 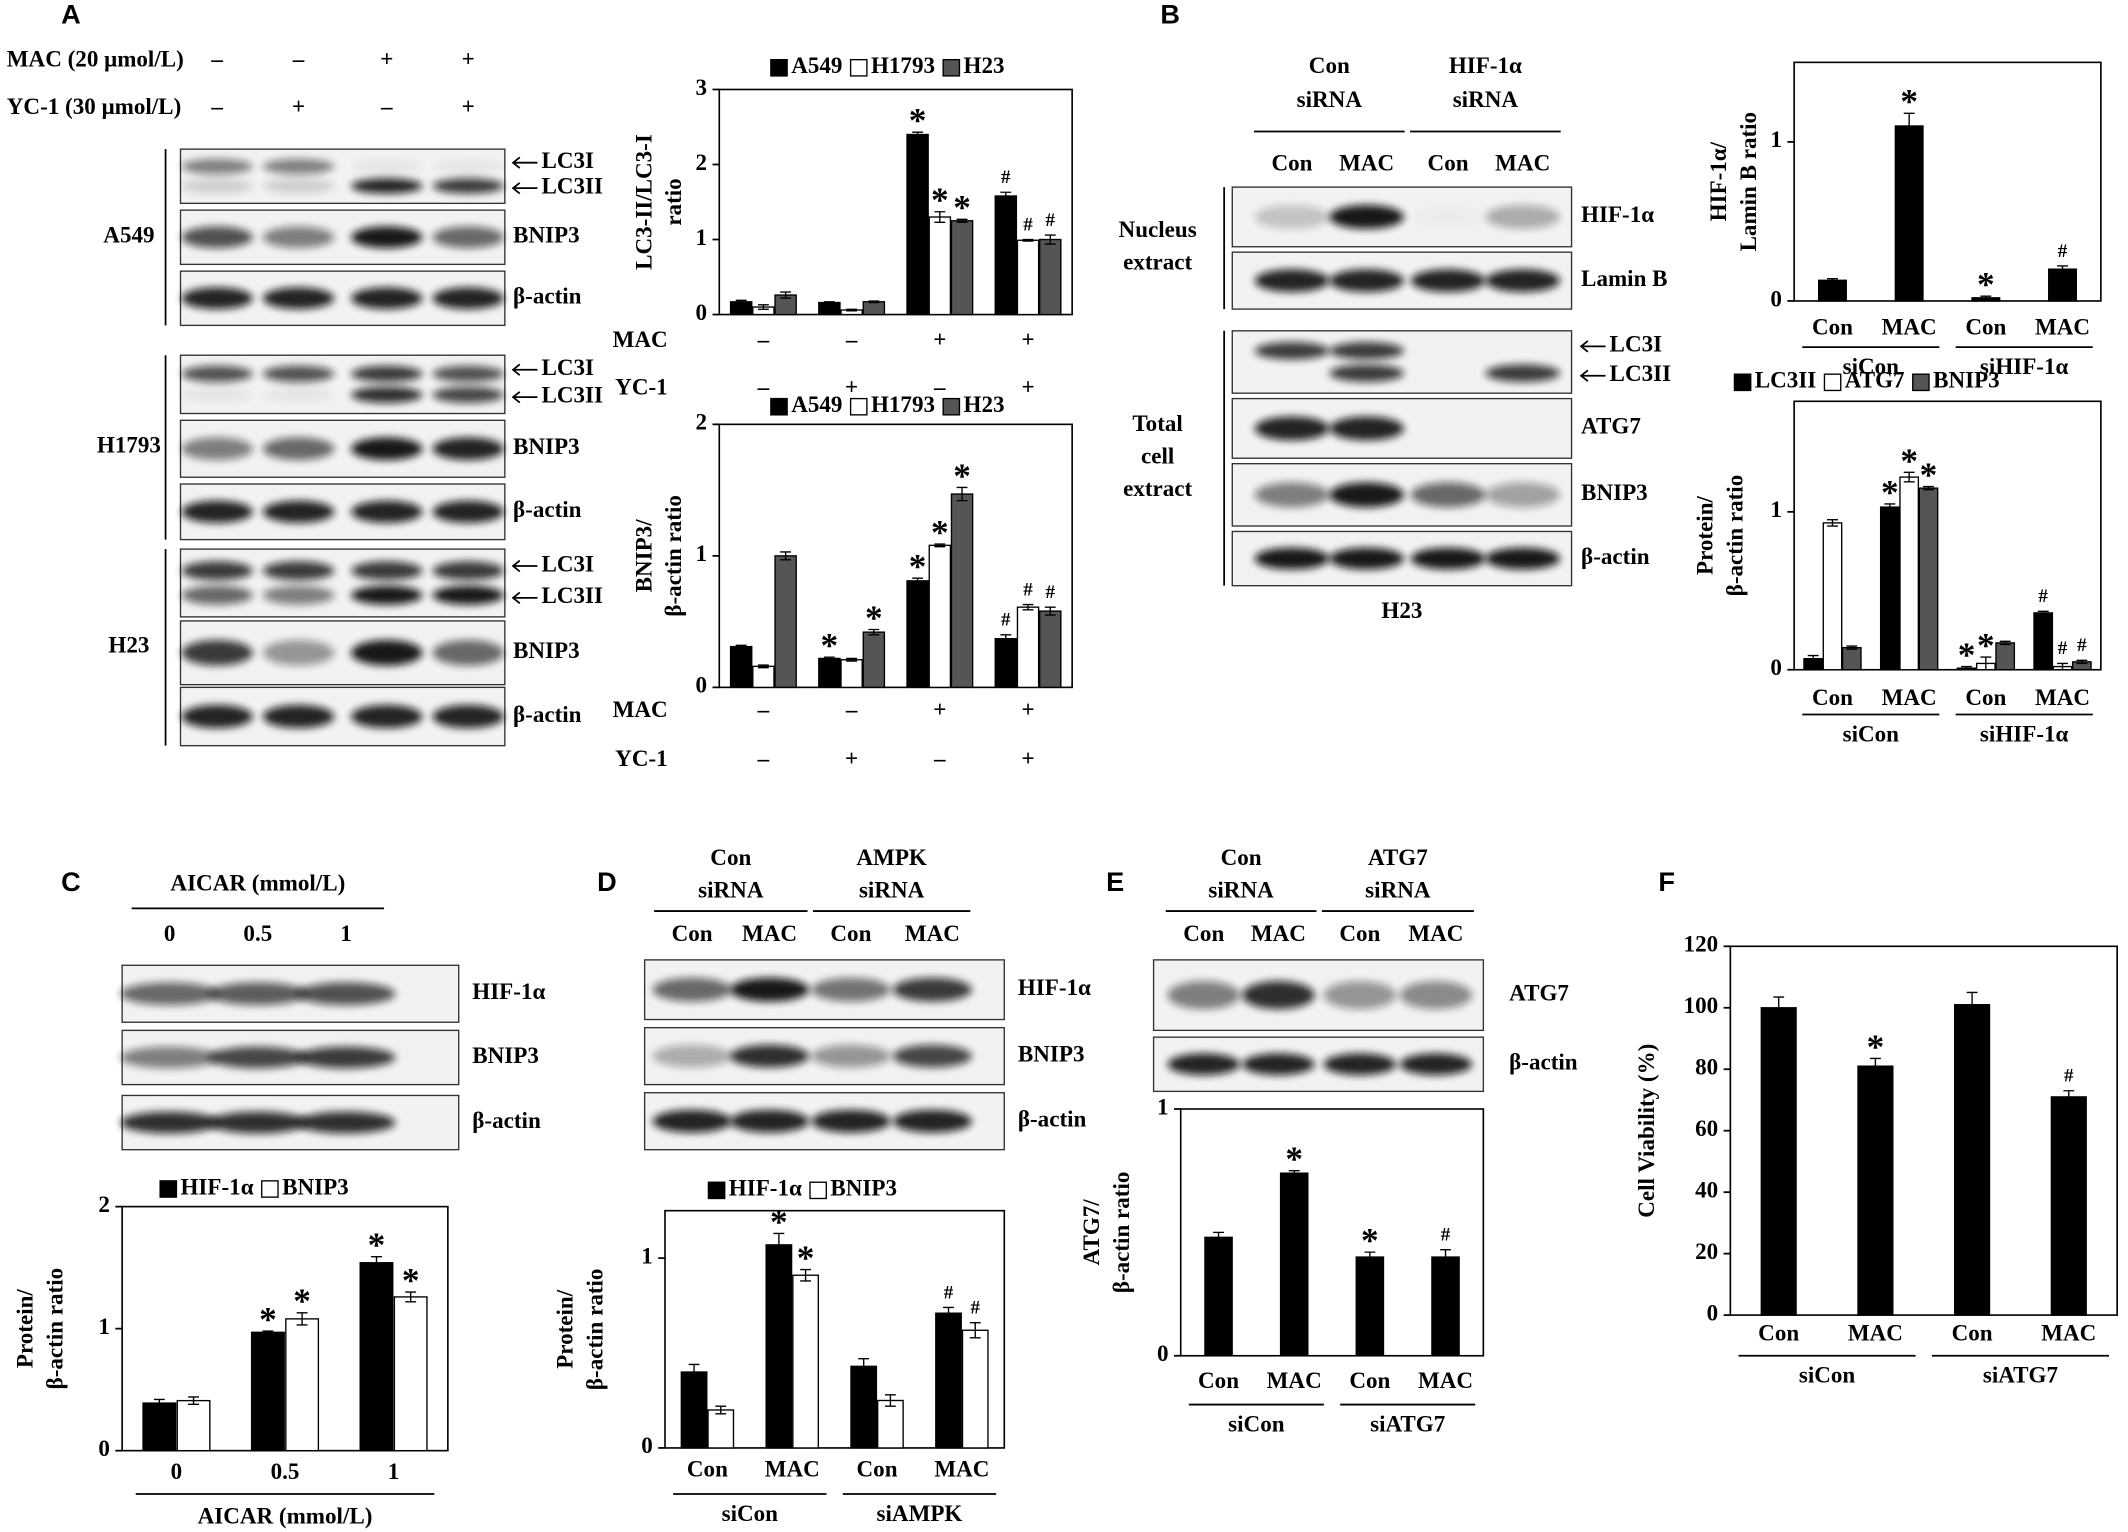 I want to click on legend-label: BNIP3, so click(x=315, y=1186).